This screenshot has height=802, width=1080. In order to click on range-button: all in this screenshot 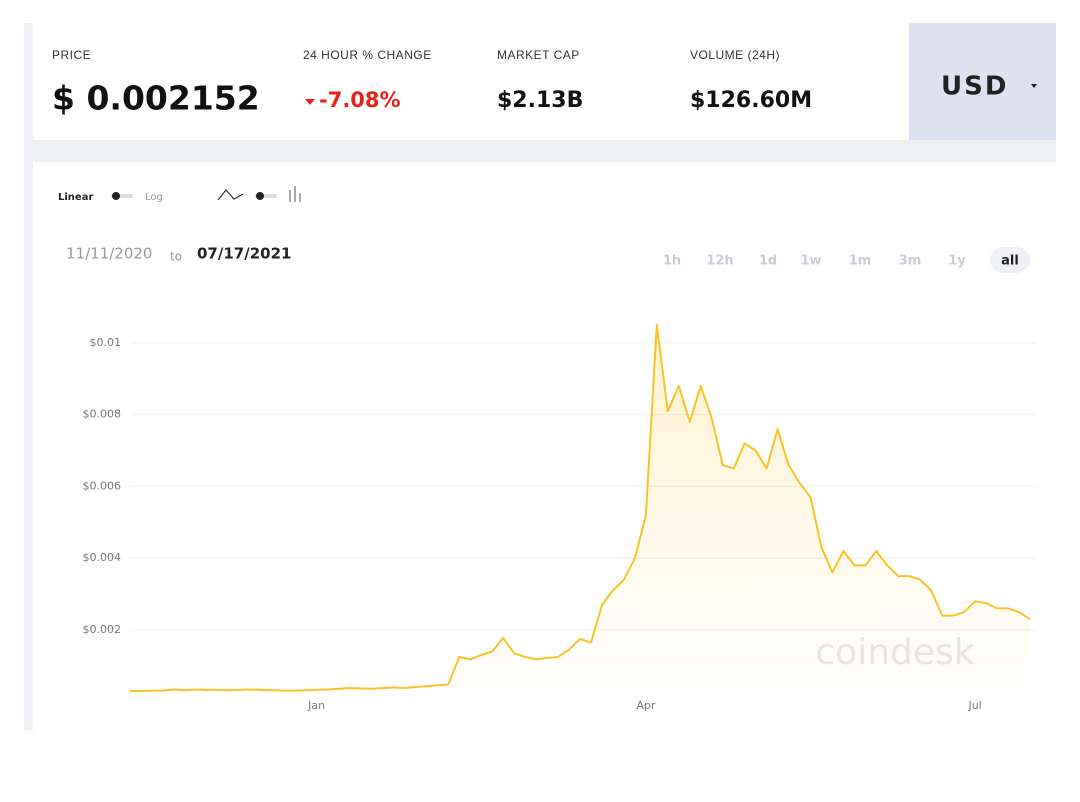, I will do `click(1010, 261)`.